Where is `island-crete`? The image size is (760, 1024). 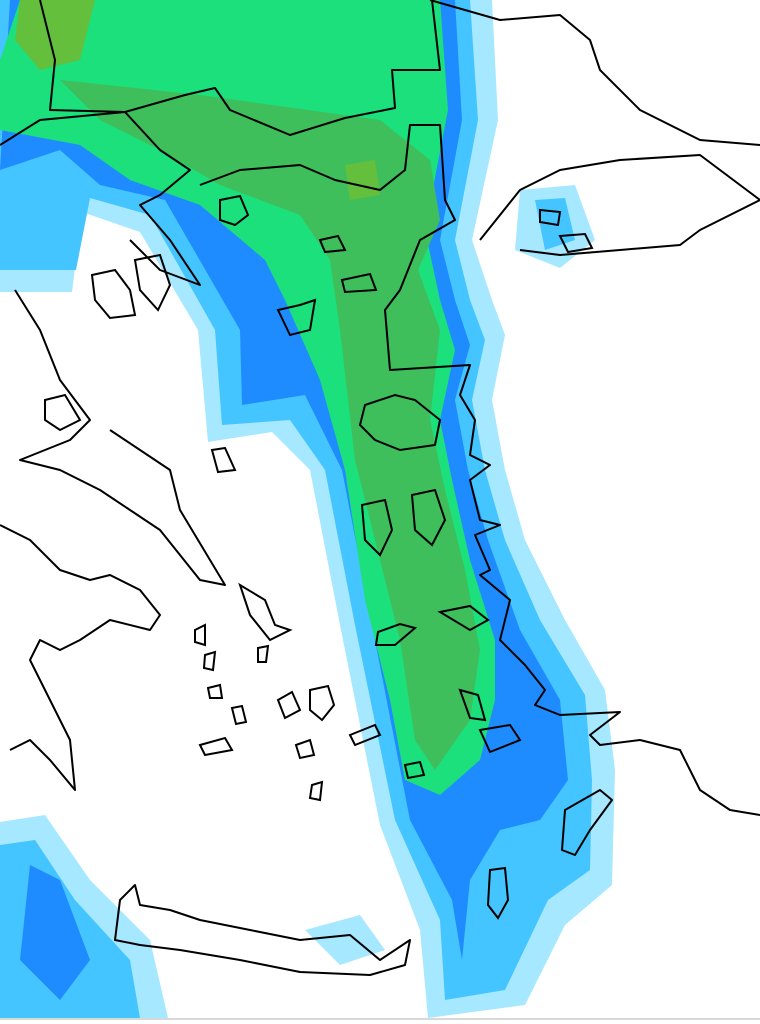
island-crete is located at coordinates (262, 930).